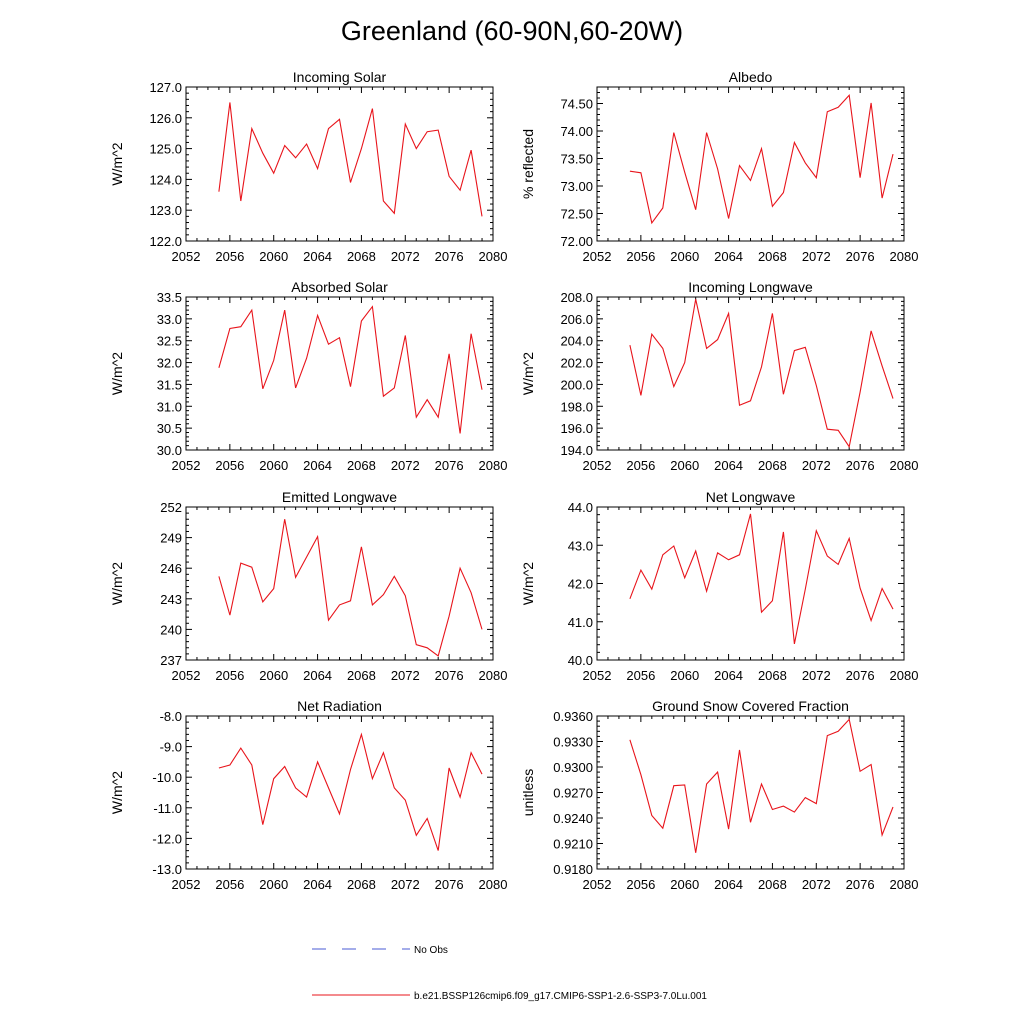  What do you see at coordinates (528, 164) in the screenshot?
I see `y-axis-label: % reflected` at bounding box center [528, 164].